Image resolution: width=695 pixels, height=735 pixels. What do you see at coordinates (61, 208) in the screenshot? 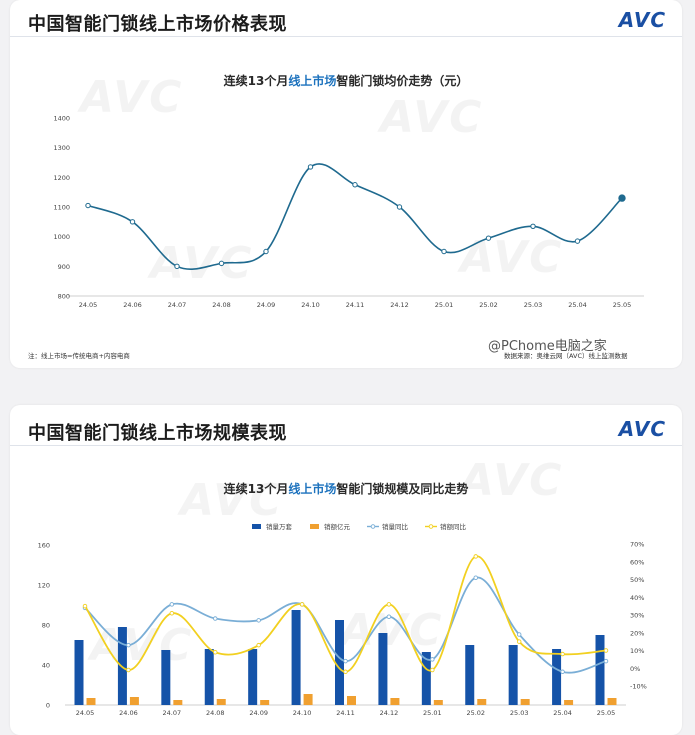
I see `y-tick-label: 1100` at bounding box center [61, 208].